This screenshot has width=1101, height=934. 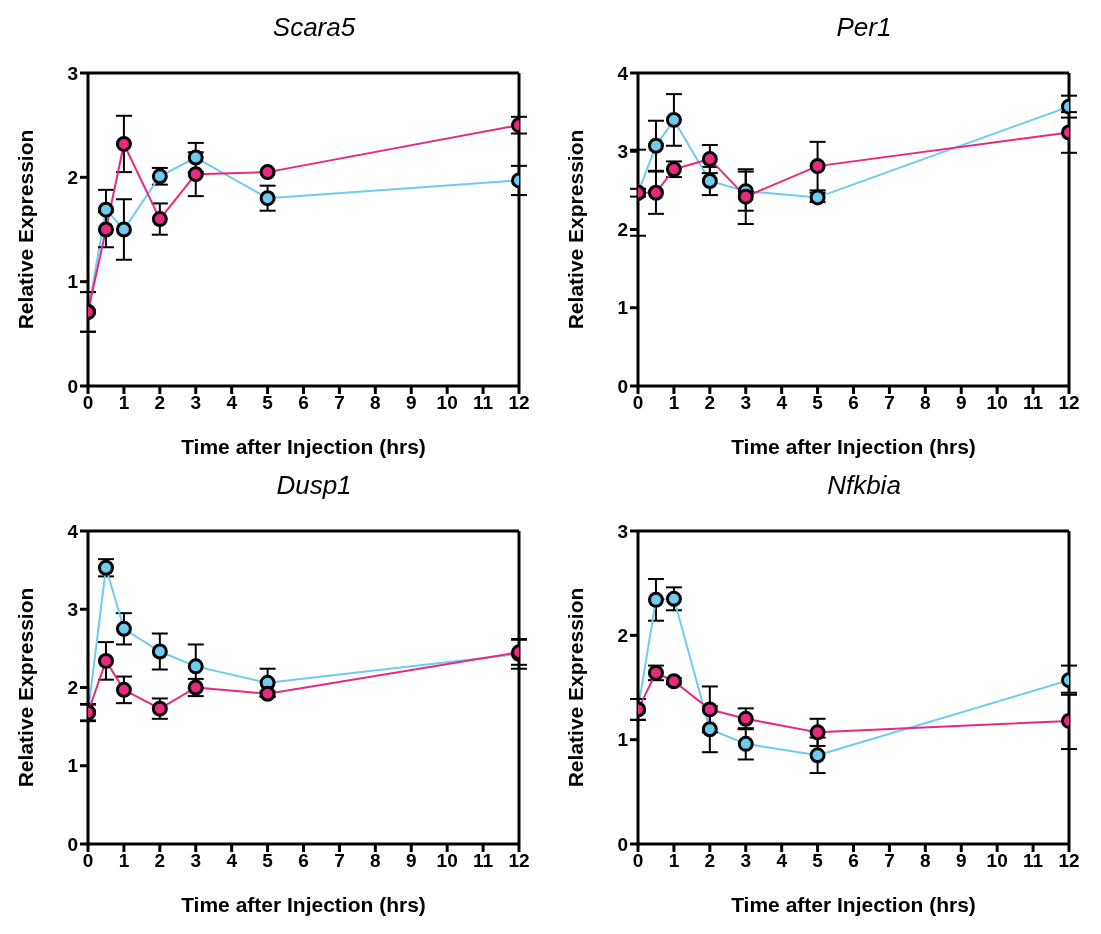 I want to click on chart-title: Per1, so click(x=864, y=27).